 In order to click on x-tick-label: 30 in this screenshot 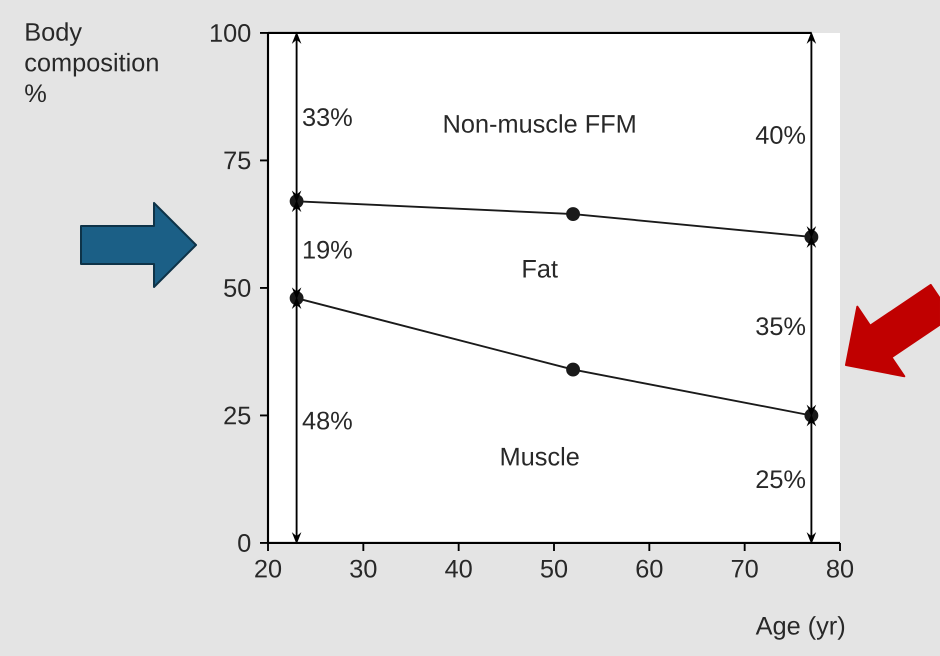, I will do `click(363, 569)`.